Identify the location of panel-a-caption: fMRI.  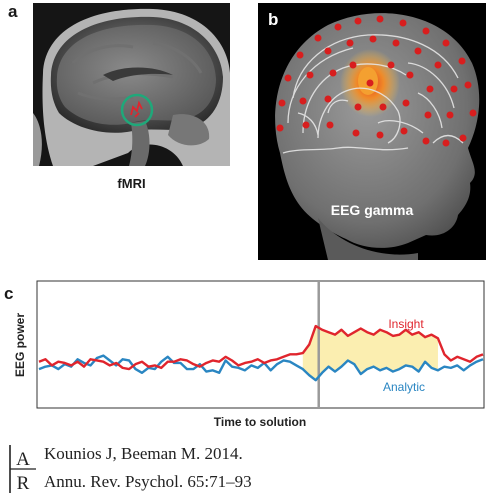
(131, 183).